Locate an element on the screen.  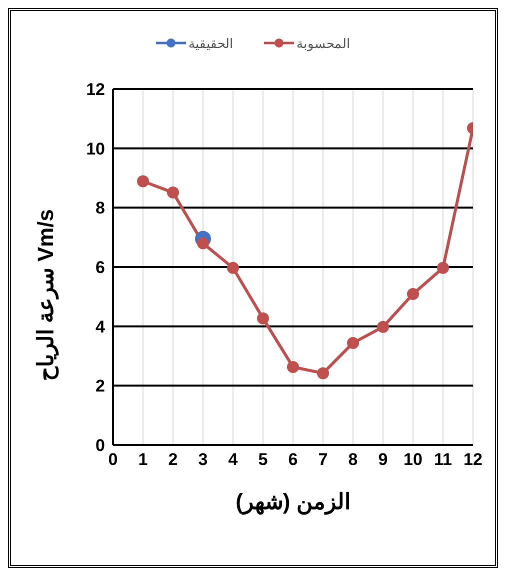
x-tick-label: 4 is located at coordinates (233, 460).